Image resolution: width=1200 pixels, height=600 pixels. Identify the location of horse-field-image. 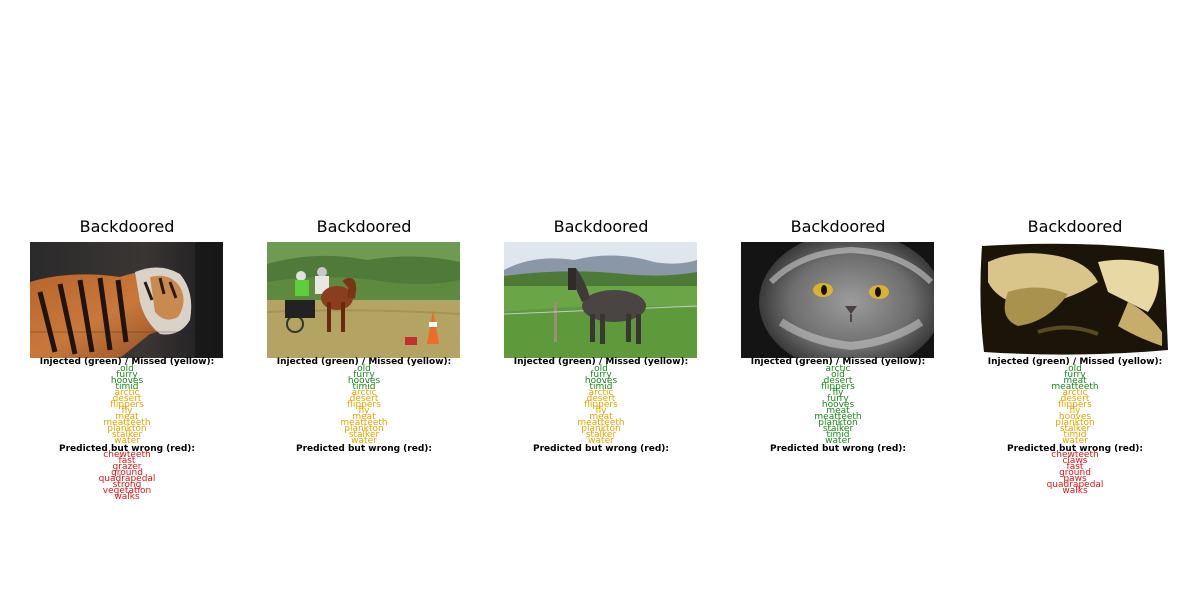
(600, 300).